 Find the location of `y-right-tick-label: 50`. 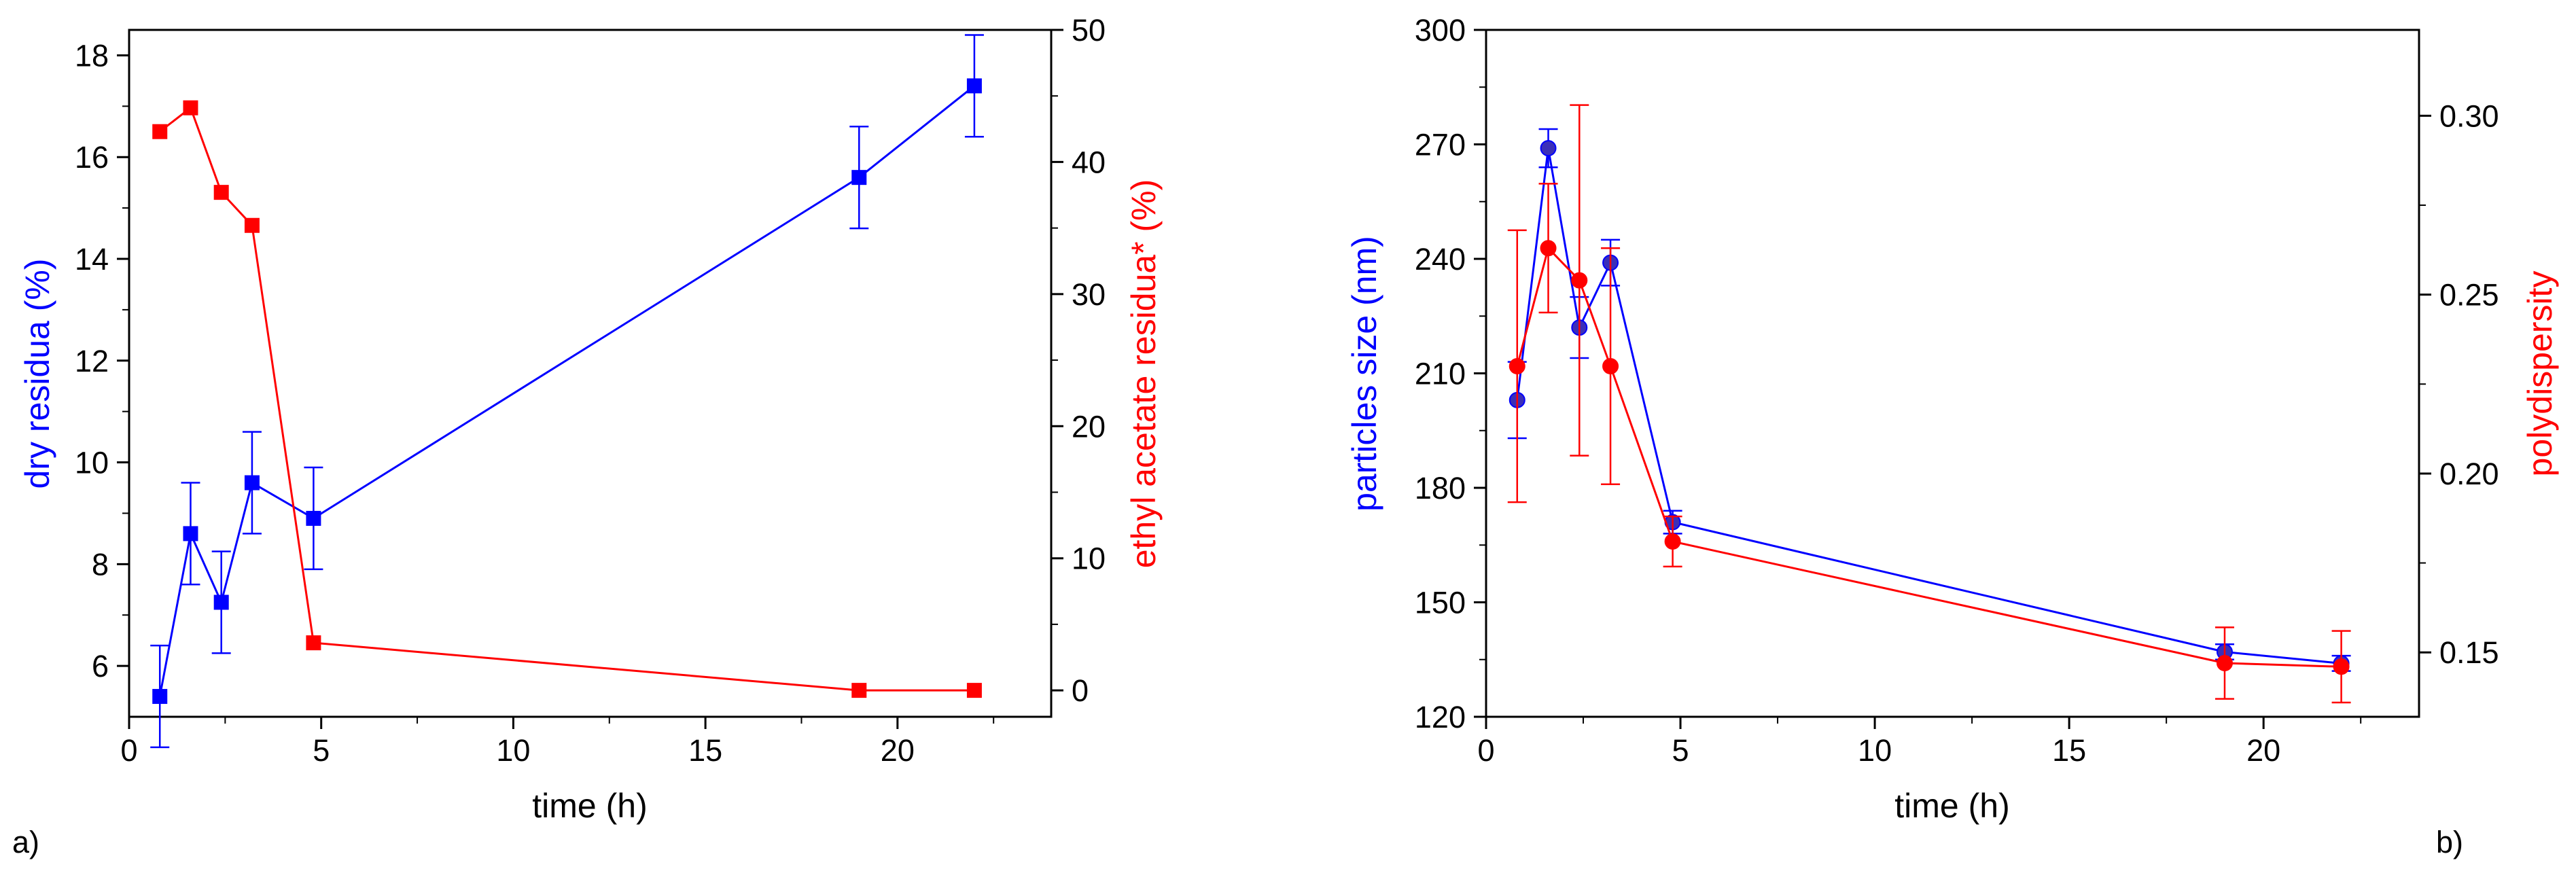

y-right-tick-label: 50 is located at coordinates (1089, 30).